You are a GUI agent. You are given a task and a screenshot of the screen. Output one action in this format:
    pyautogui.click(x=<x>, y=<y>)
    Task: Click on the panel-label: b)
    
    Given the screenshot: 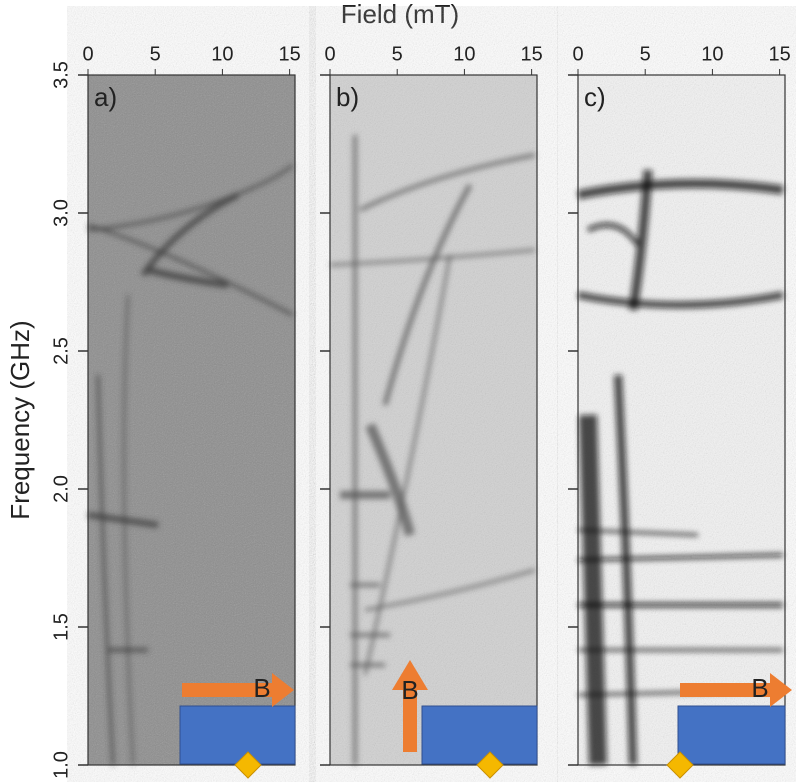 What is the action you would take?
    pyautogui.click(x=347, y=97)
    